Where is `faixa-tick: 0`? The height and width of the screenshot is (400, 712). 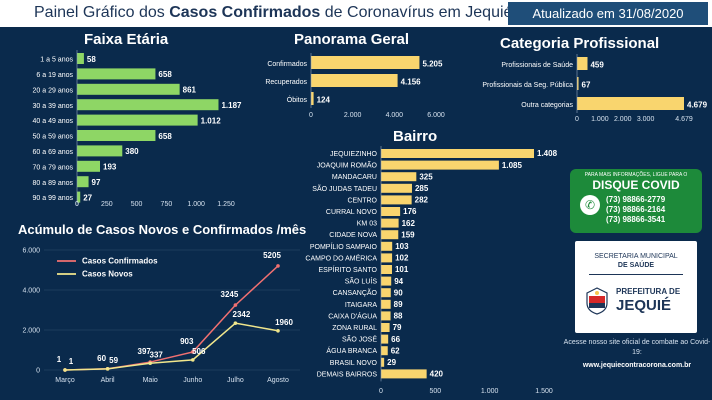 faixa-tick: 0 is located at coordinates (77, 204).